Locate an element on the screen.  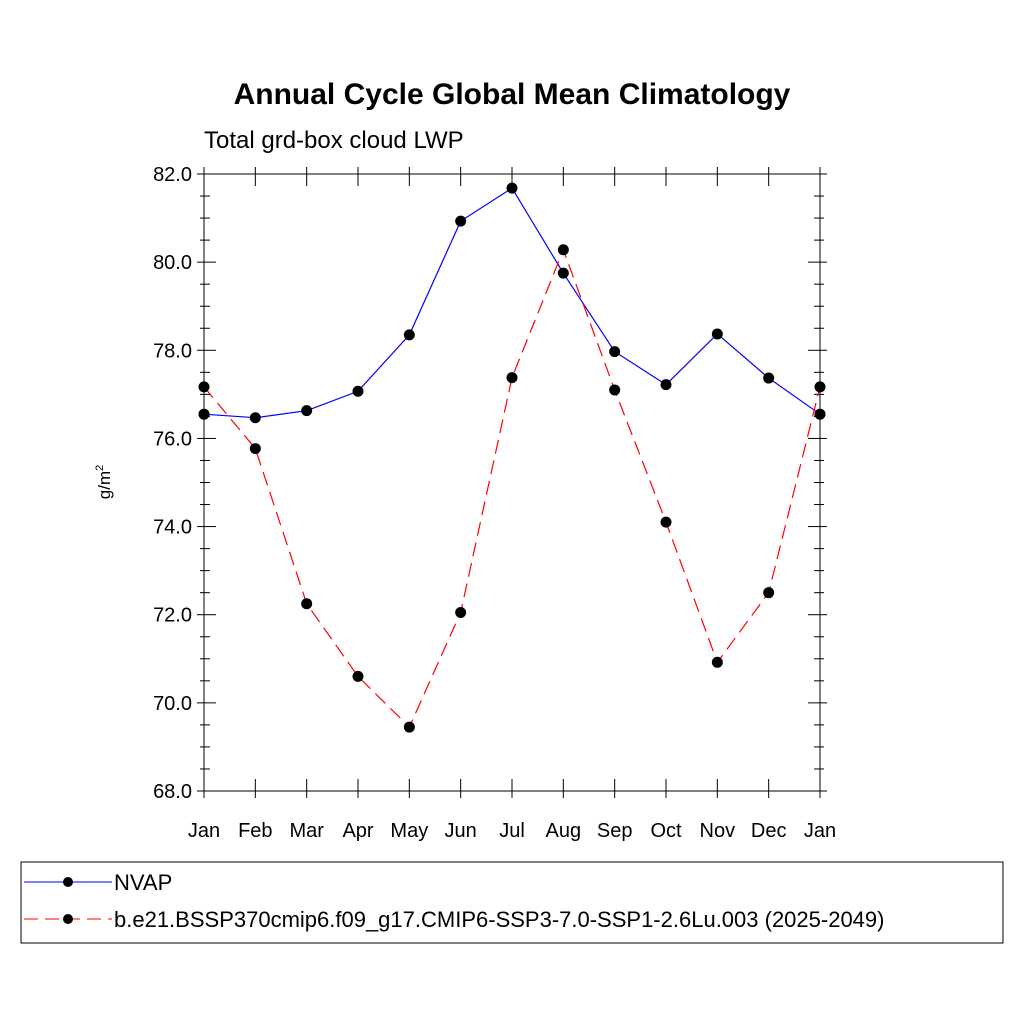
legend-box is located at coordinates (512, 902).